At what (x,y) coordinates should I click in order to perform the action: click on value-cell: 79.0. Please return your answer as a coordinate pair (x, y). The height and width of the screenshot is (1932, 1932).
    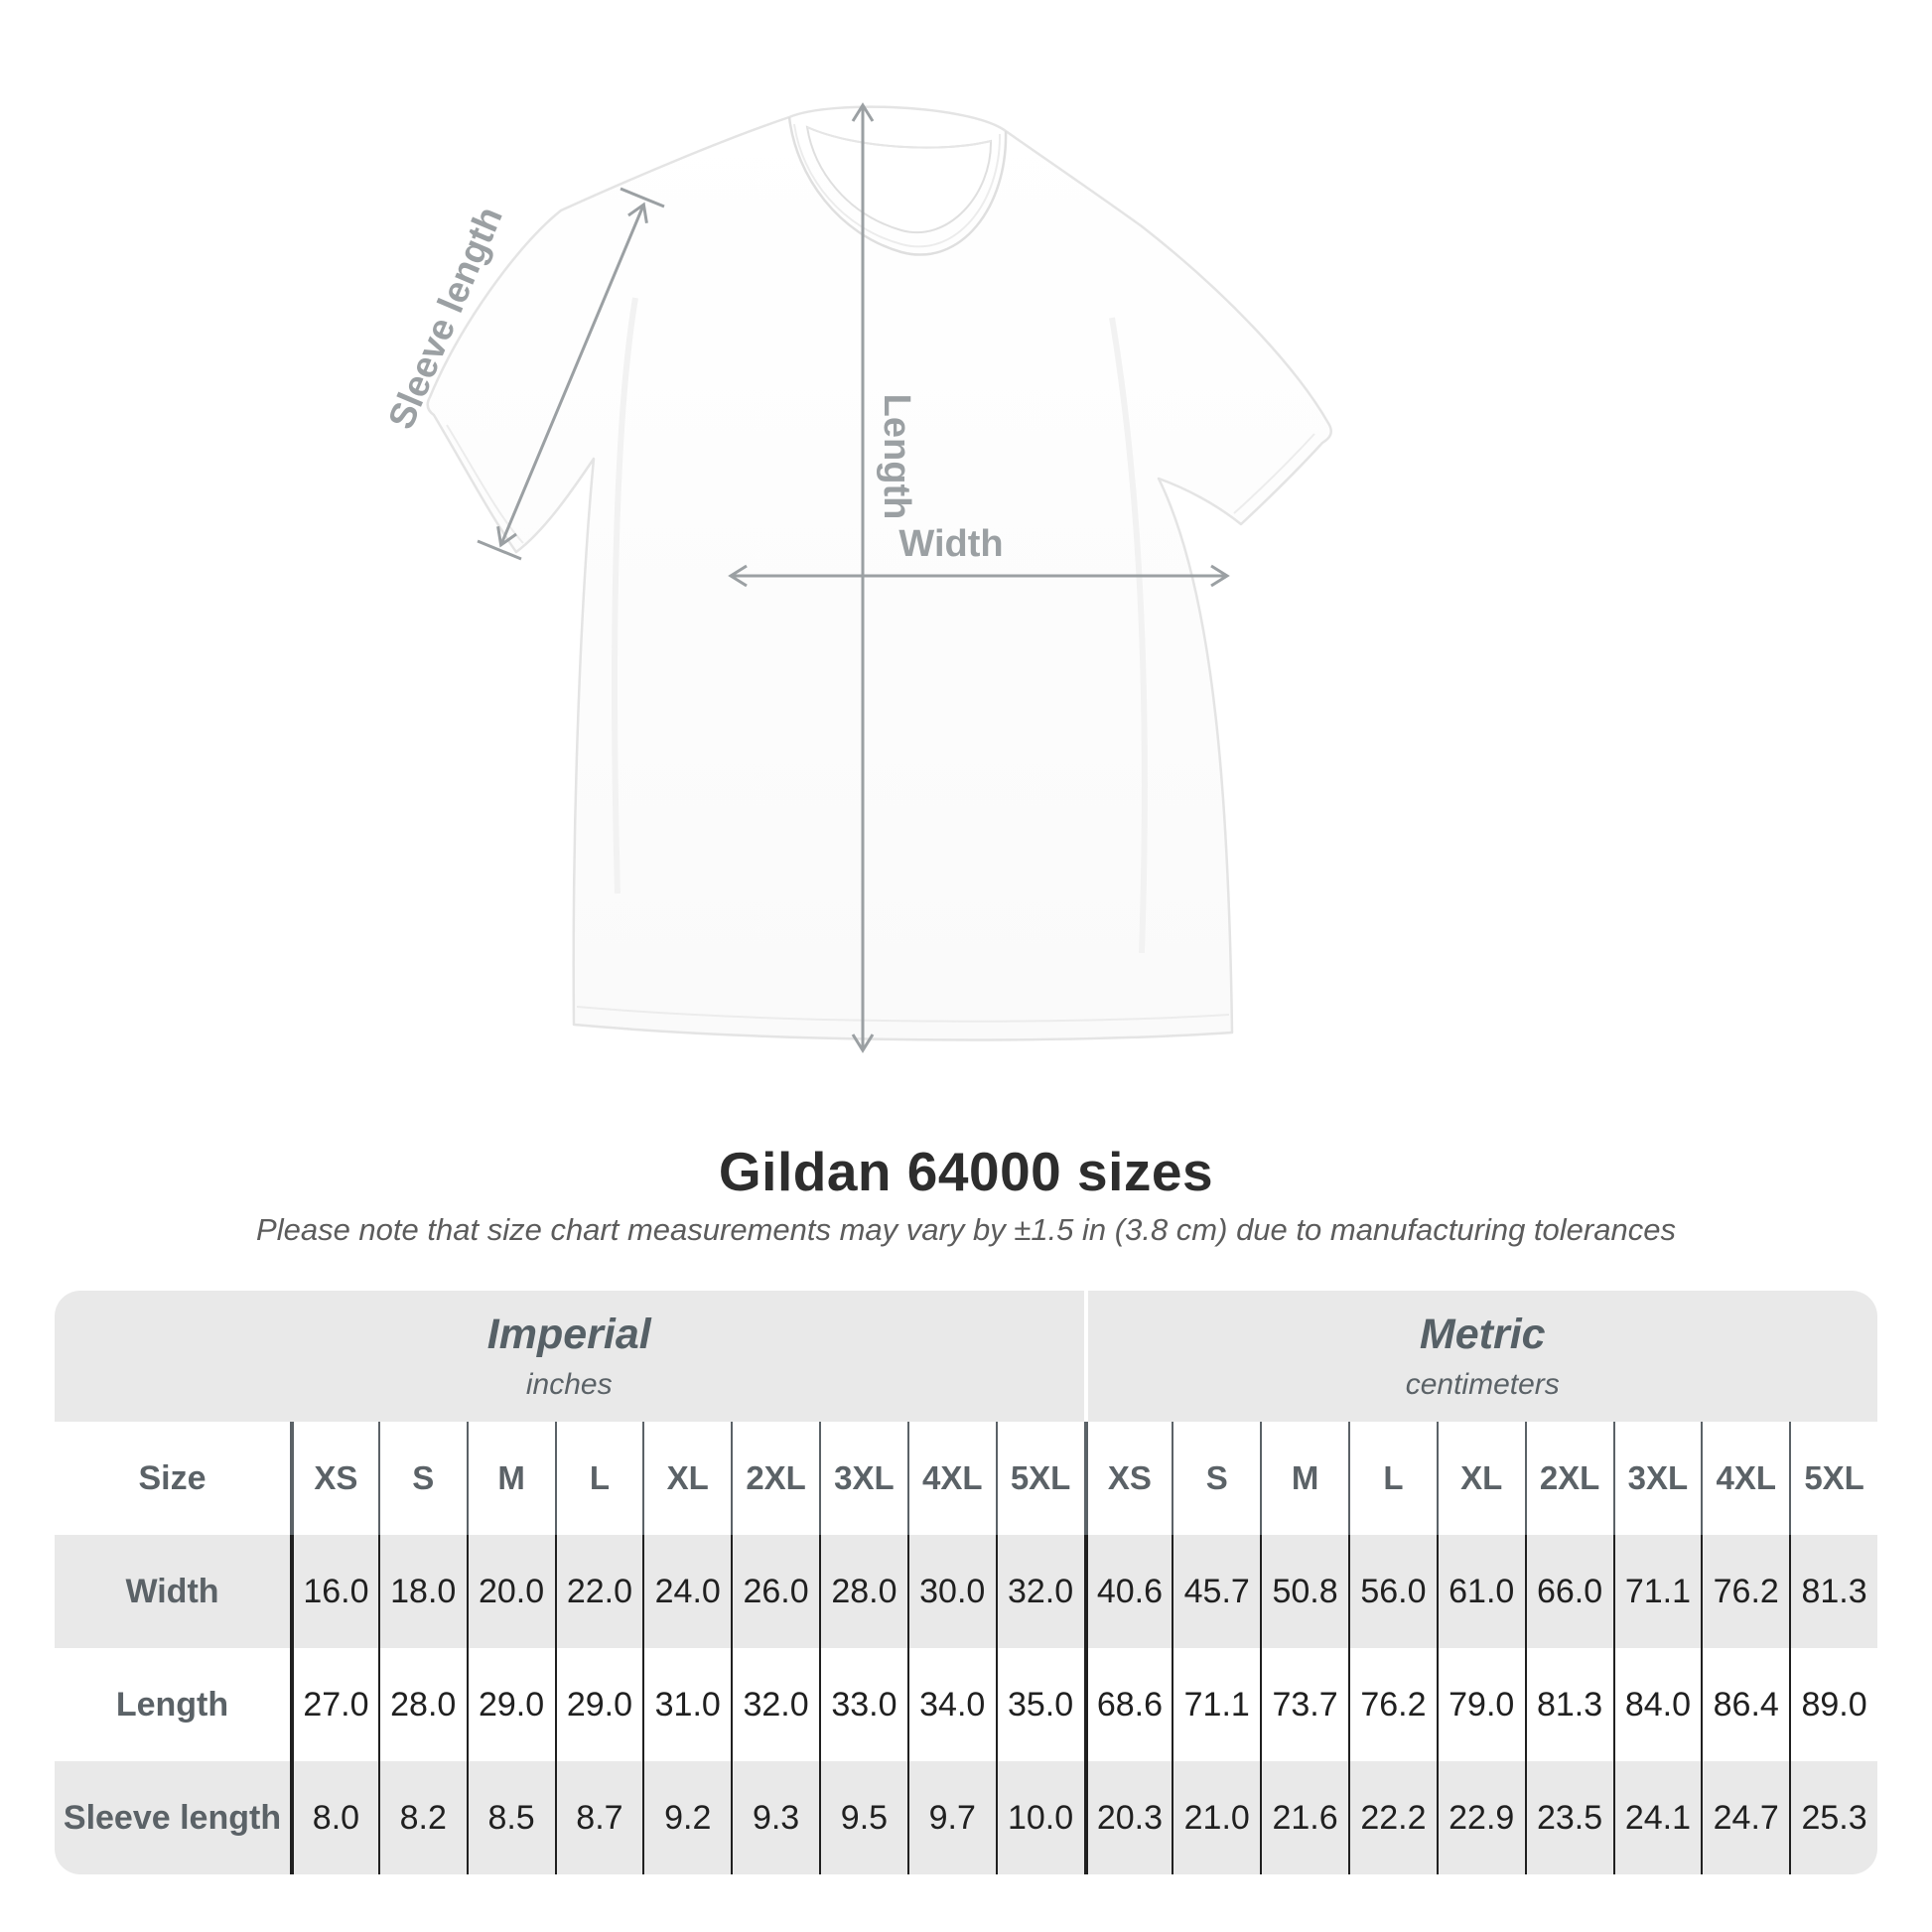
    Looking at the image, I should click on (1480, 1705).